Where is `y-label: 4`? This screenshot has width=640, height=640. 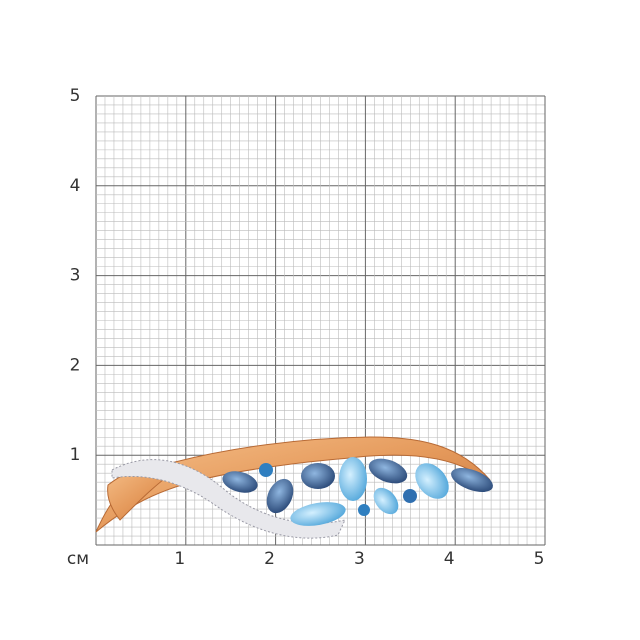
y-label: 4 is located at coordinates (75, 186).